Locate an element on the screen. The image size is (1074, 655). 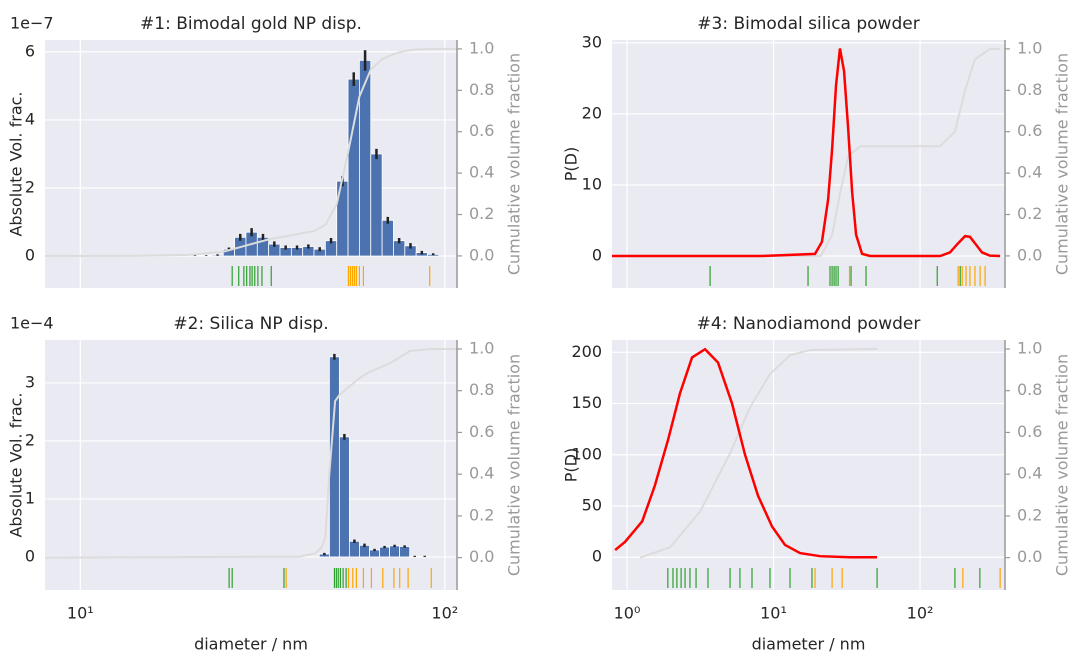
y-tick-label: 150 is located at coordinates (586, 402).